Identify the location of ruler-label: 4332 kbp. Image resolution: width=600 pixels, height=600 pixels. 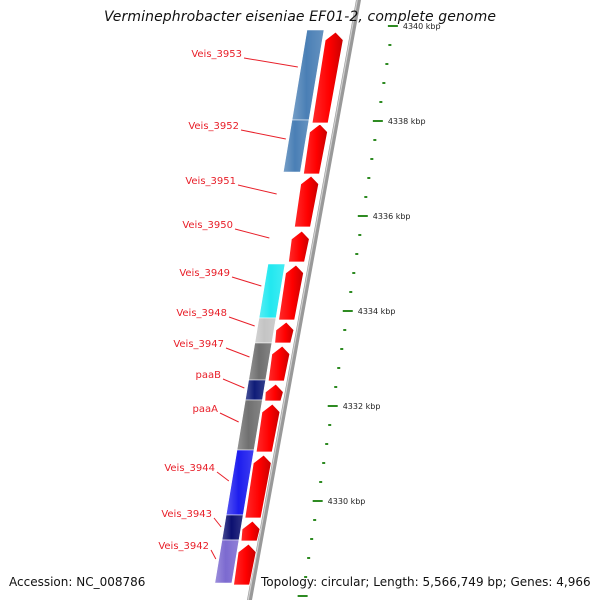
(362, 406).